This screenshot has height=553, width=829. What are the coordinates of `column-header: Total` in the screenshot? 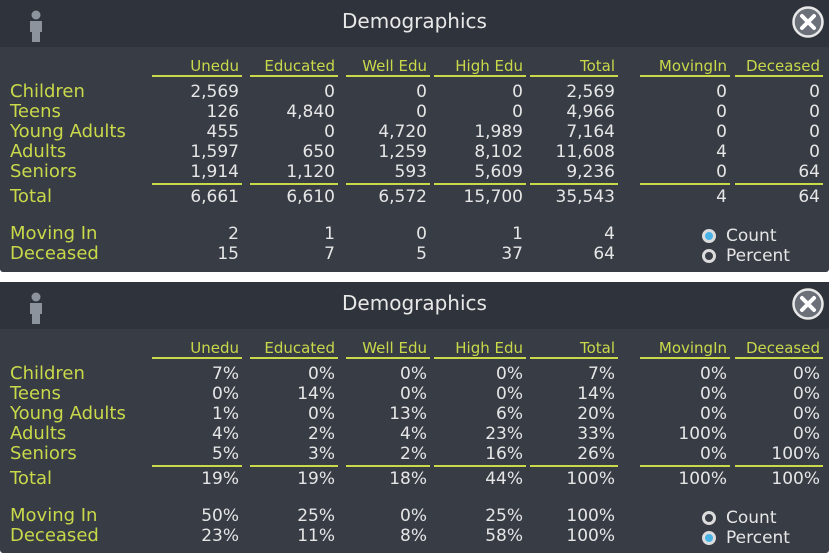 It's located at (574, 67).